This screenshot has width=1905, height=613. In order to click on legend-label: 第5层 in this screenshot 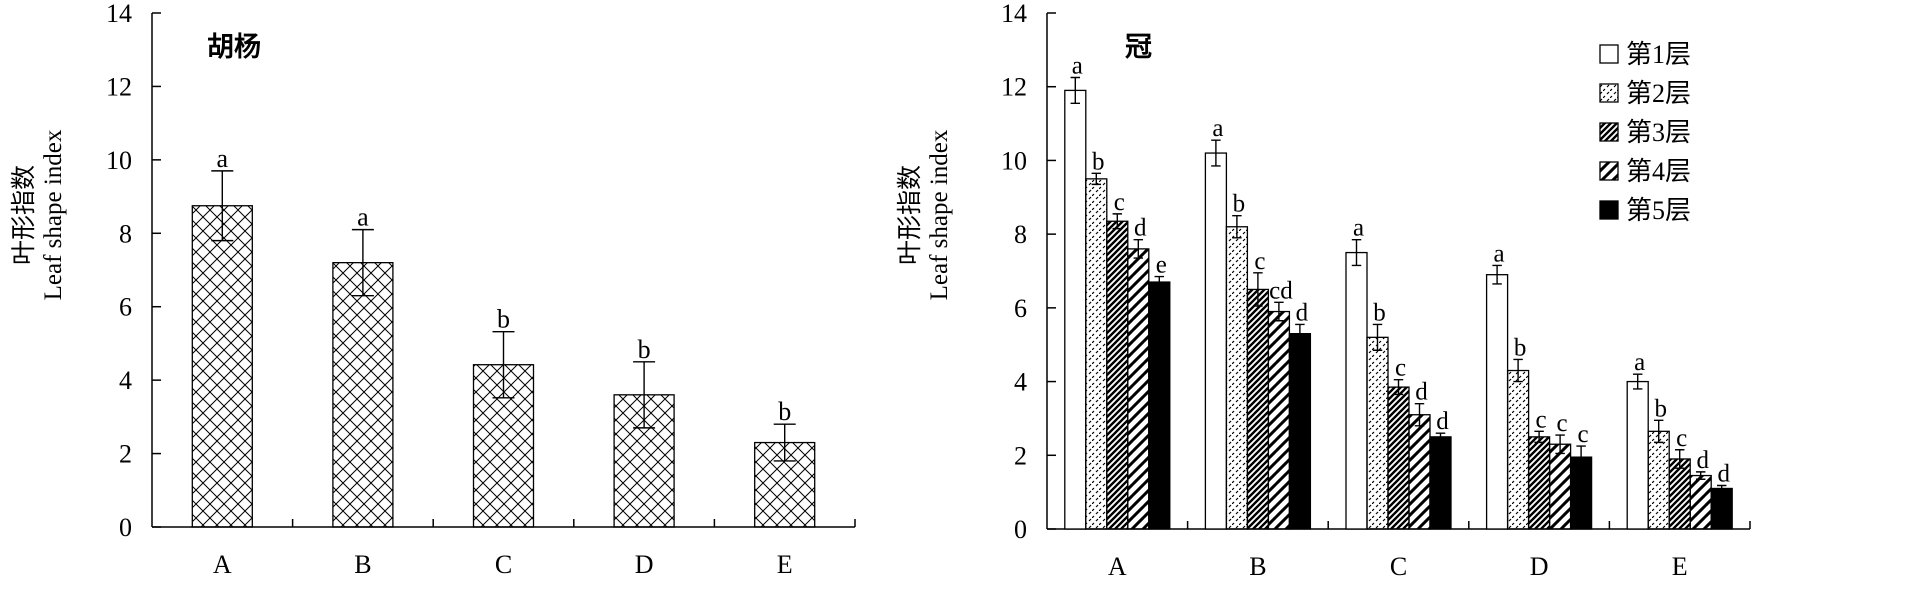, I will do `click(1658, 210)`.